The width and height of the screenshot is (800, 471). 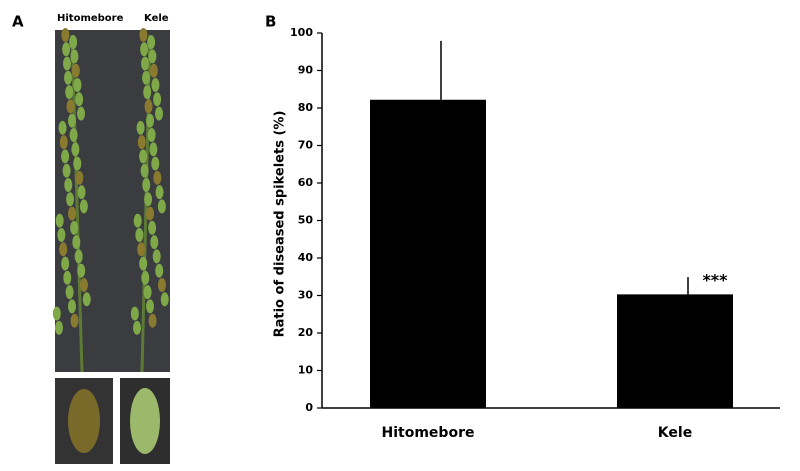 I want to click on panel-label: B, so click(x=270, y=22).